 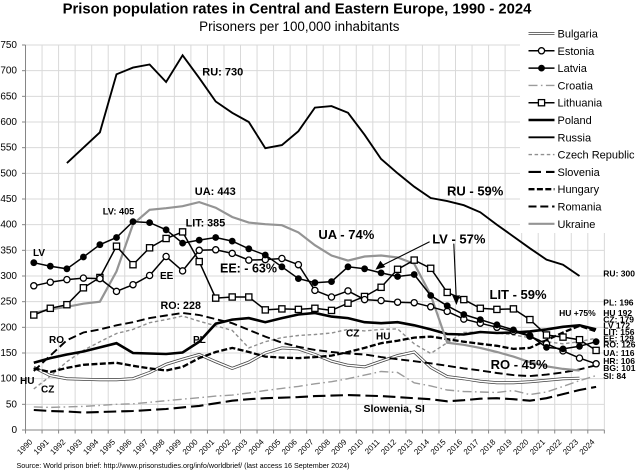 I want to click on svg-text: 350, so click(x=8, y=250).